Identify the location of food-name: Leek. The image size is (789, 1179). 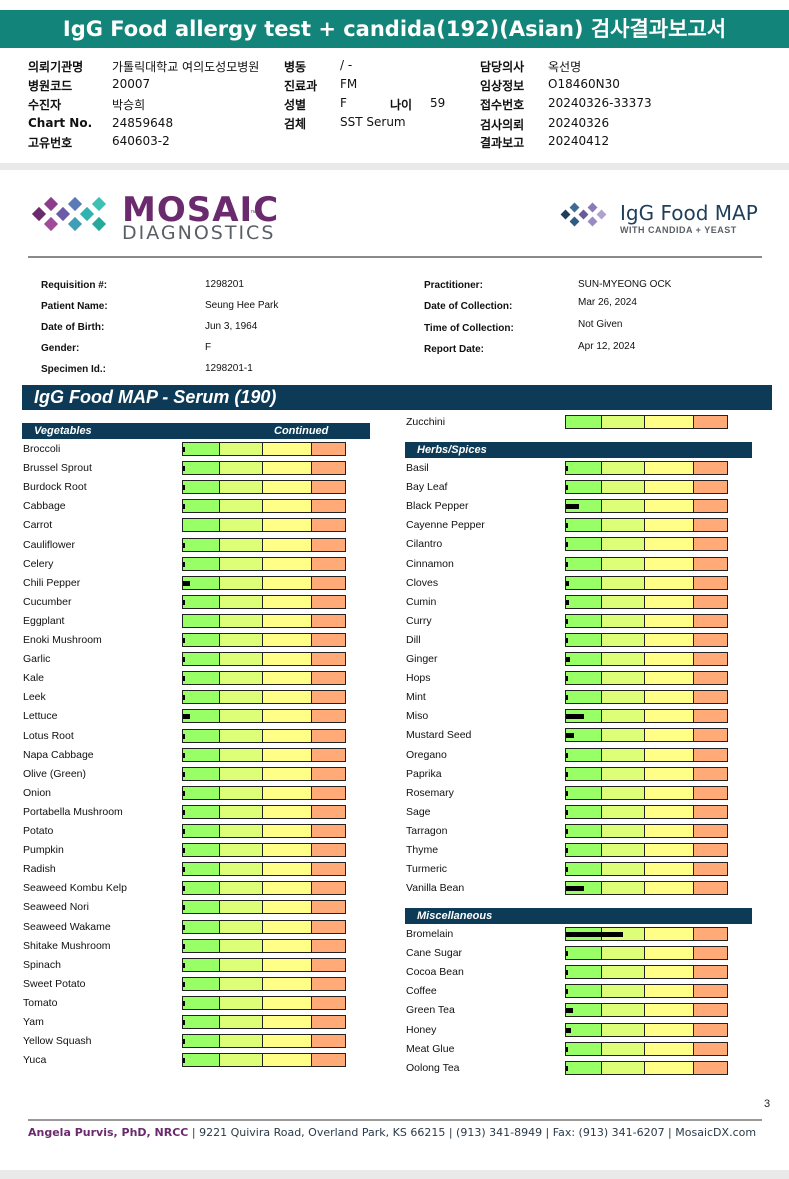
(34, 697).